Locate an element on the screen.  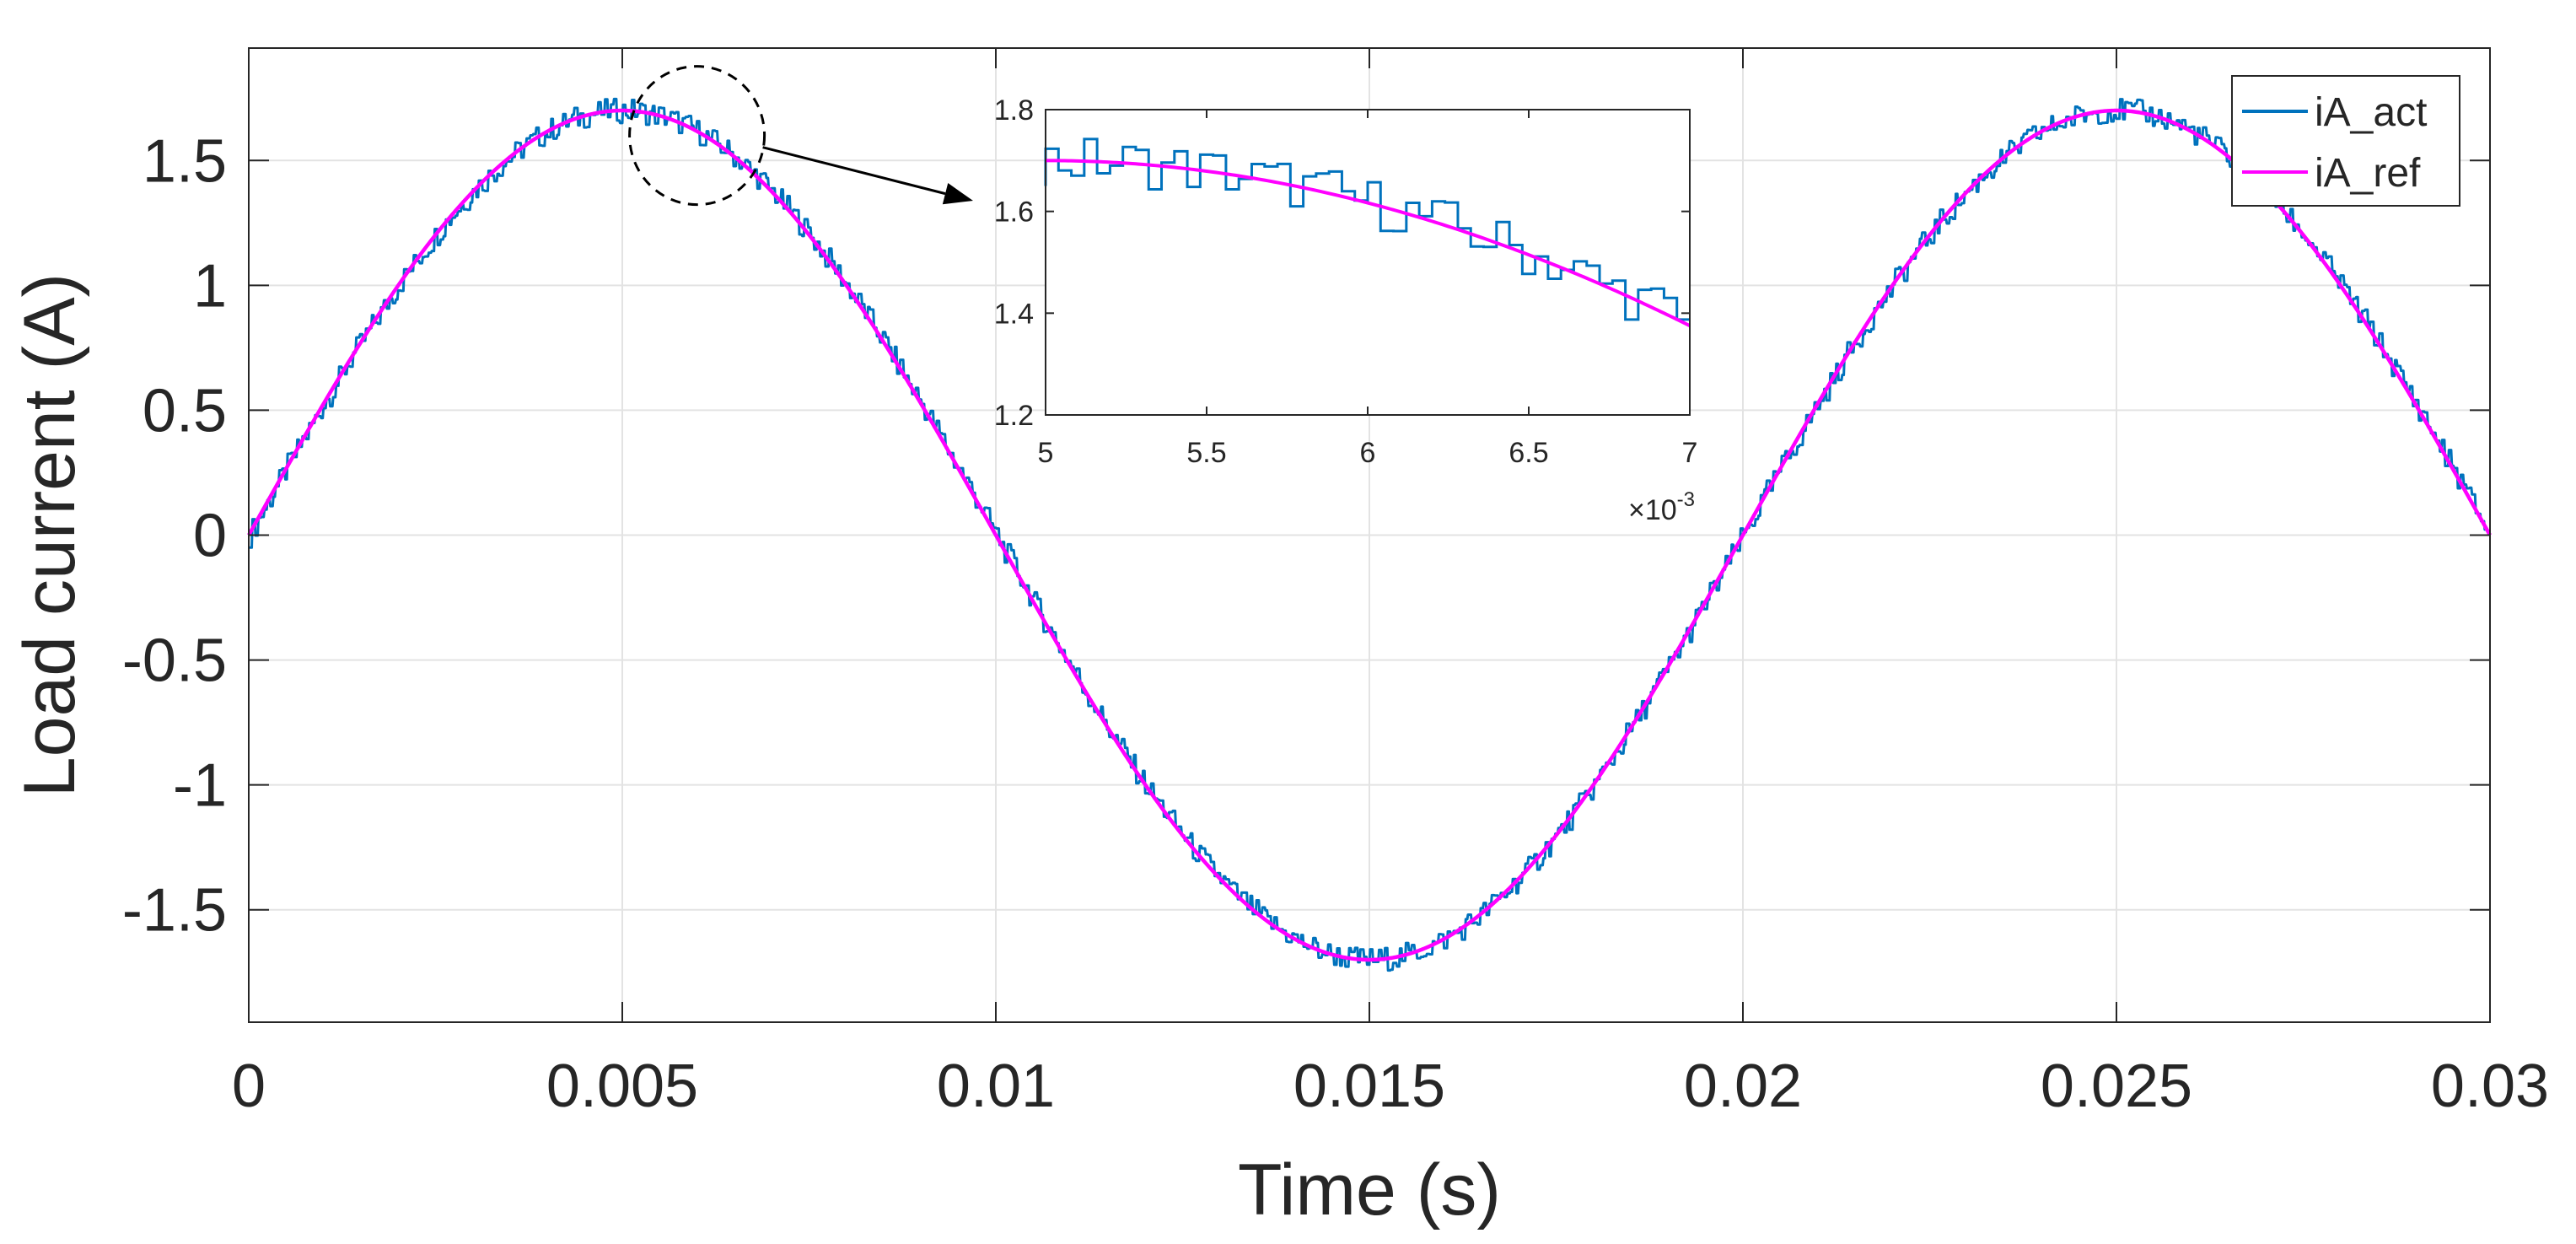
inset-x-tick-label: 7 is located at coordinates (1690, 453).